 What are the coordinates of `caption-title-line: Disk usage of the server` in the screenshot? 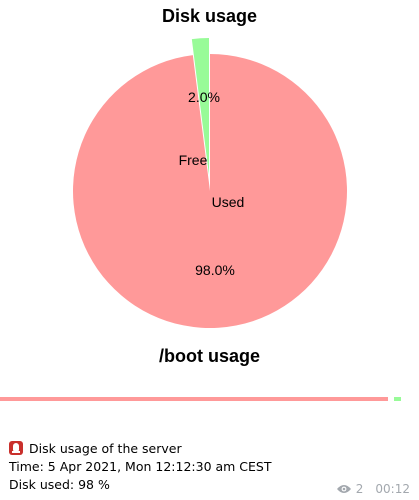 It's located at (140, 449).